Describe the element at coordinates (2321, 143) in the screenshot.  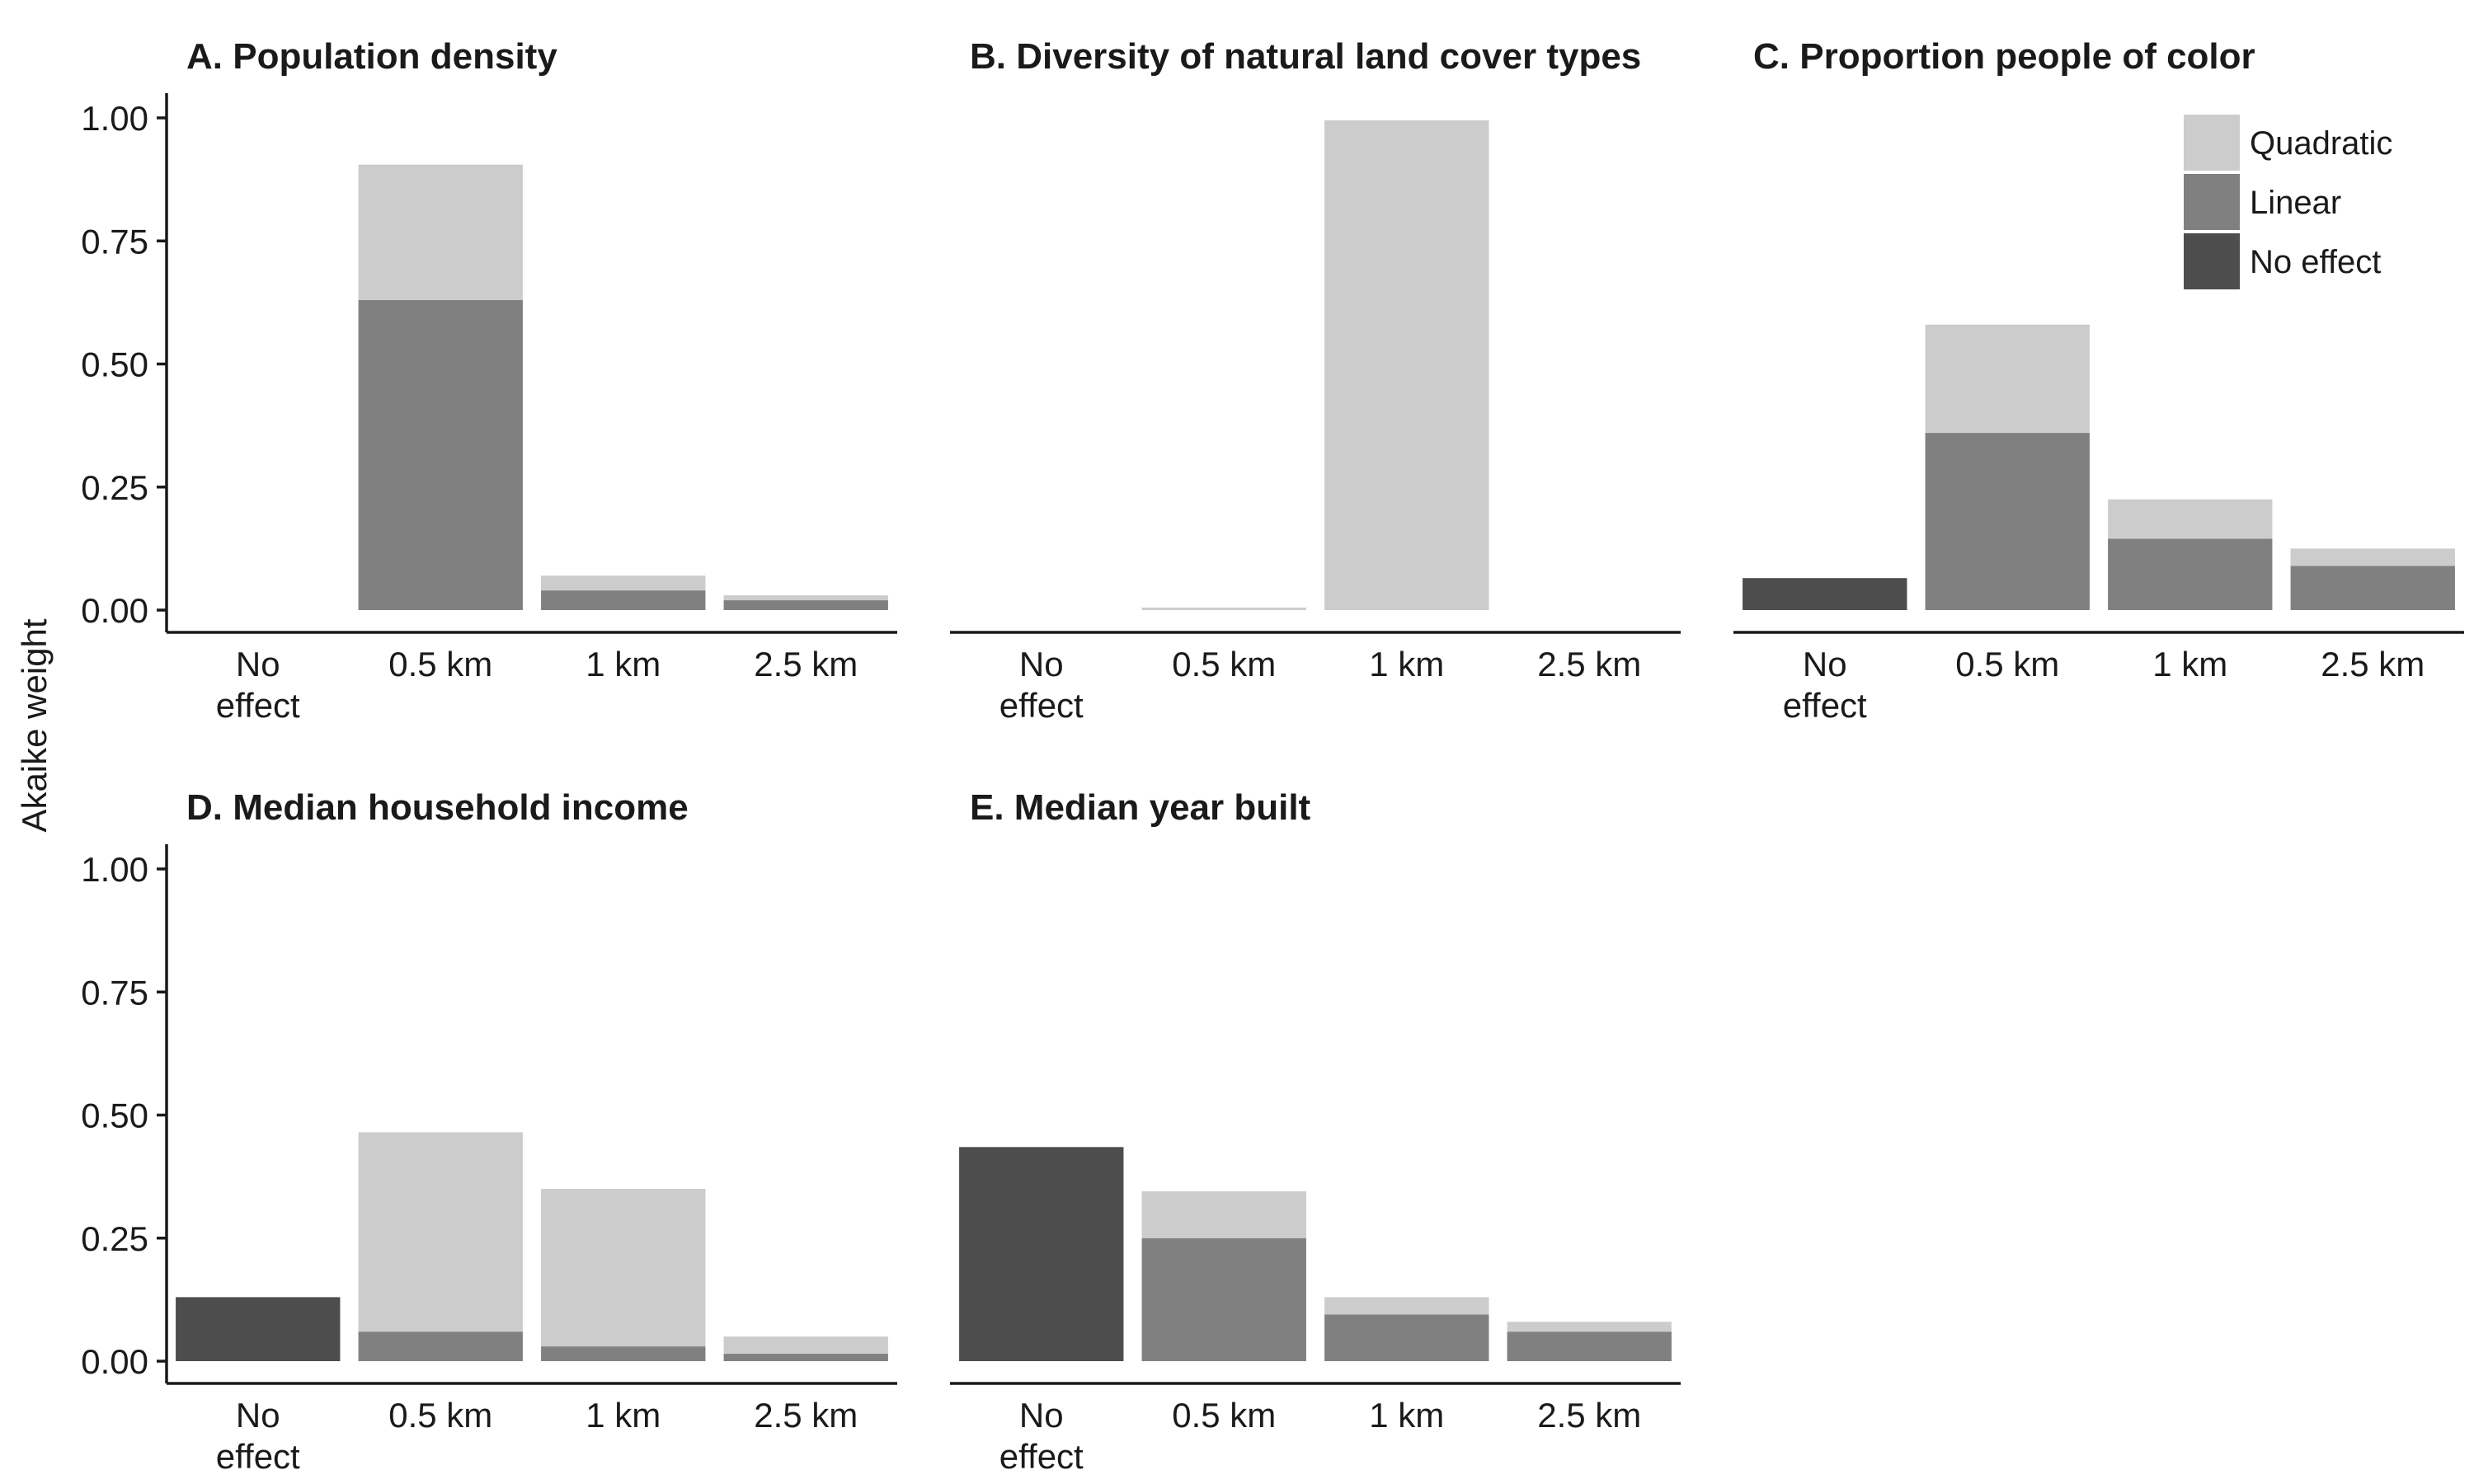
I see `legend-label-quadratic: Quadratic` at that location.